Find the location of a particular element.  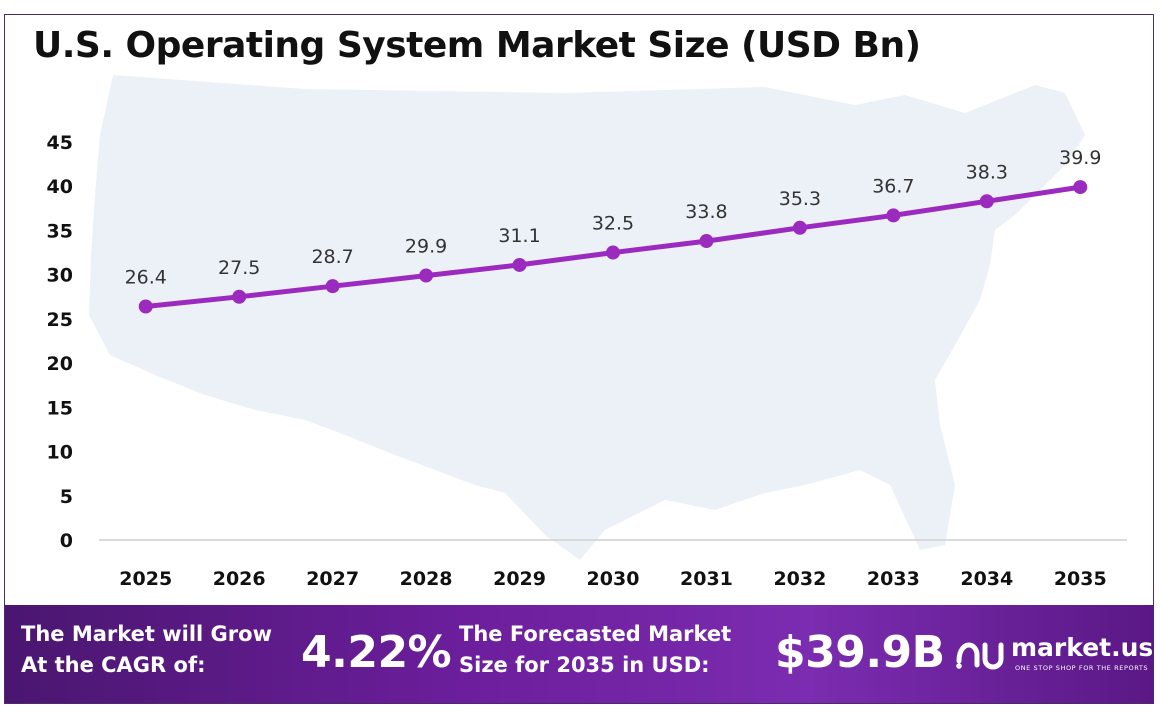

y-tick-label: 5 is located at coordinates (66, 497).